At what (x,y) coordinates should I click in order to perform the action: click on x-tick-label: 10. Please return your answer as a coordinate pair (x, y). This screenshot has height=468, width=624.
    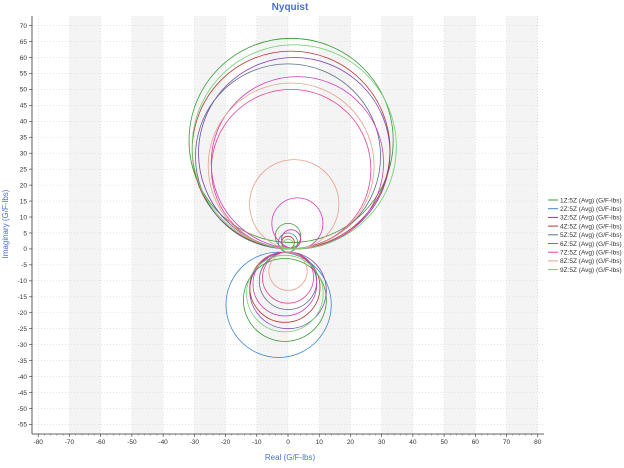
    Looking at the image, I should click on (320, 442).